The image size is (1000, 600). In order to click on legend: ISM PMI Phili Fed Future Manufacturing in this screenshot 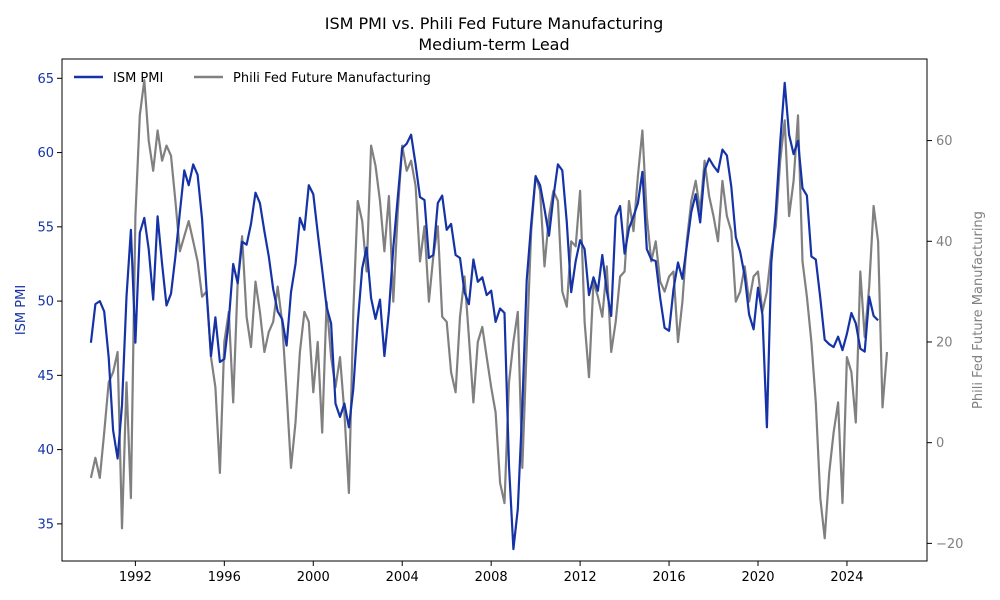, I will do `click(252, 78)`.